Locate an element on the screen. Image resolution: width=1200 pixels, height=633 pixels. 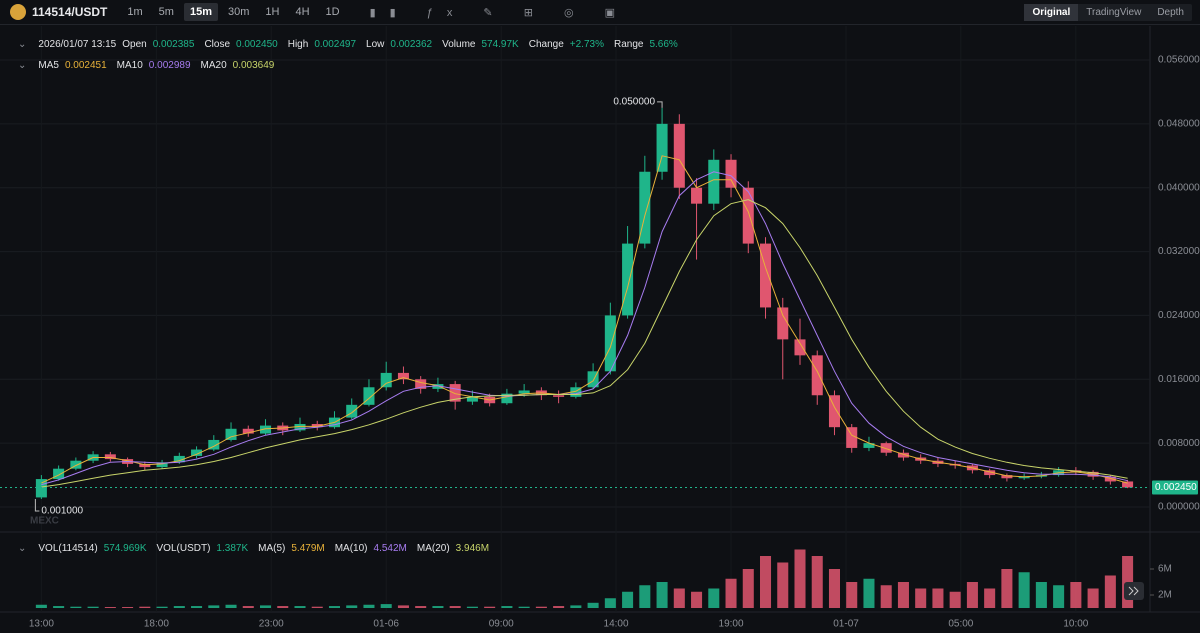
annotation-pointer is located at coordinates (37, 505).